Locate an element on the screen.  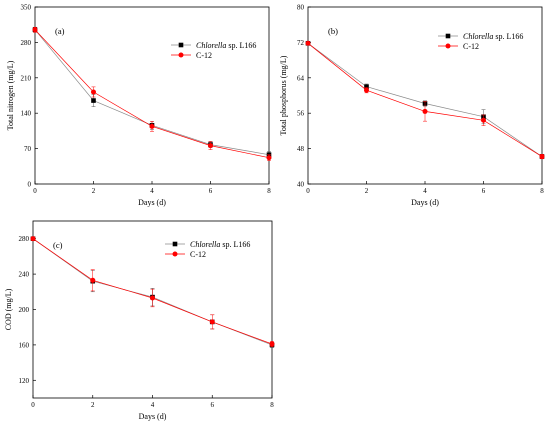
y-axis-title: COD (mg/L) is located at coordinates (8, 309).